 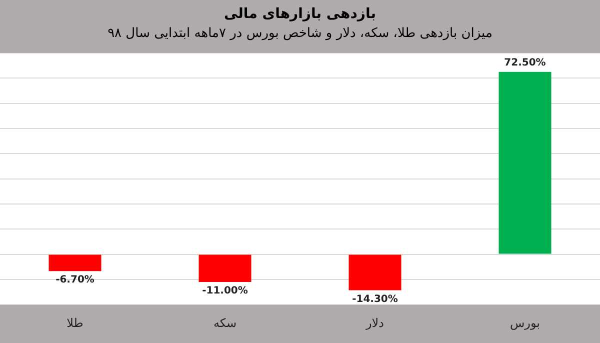 I want to click on chart-title: بازدهی بازارهای مالی, so click(x=300, y=14).